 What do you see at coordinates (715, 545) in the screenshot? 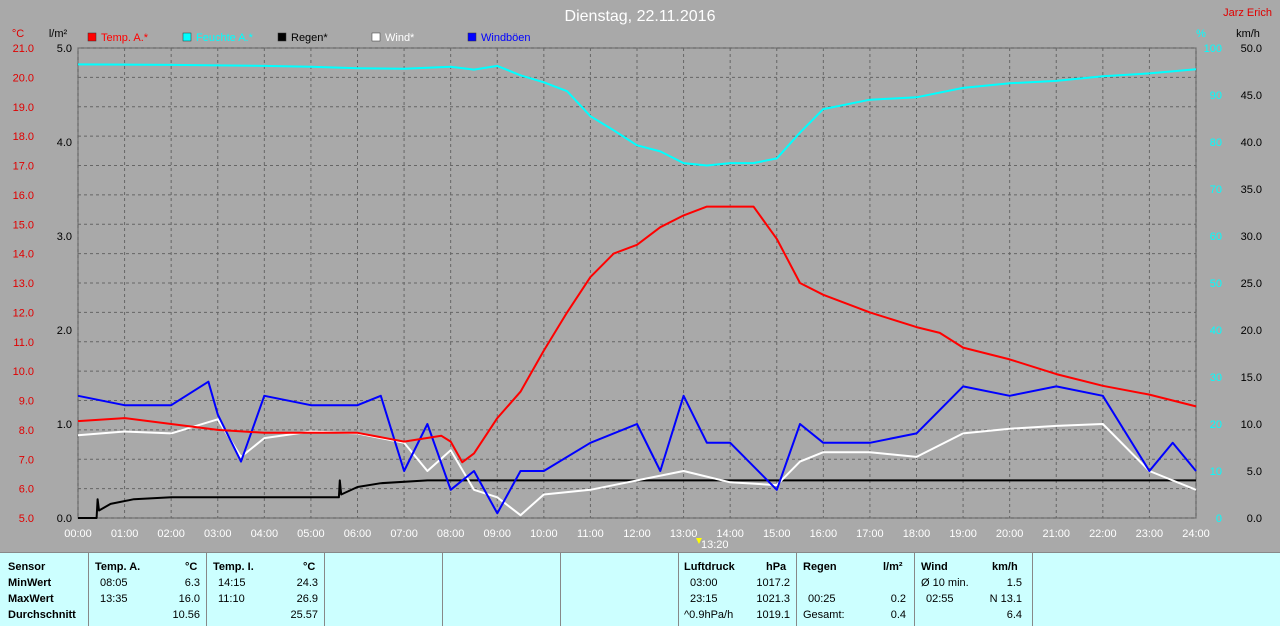
I see `time-marker-label: 13:20` at bounding box center [715, 545].